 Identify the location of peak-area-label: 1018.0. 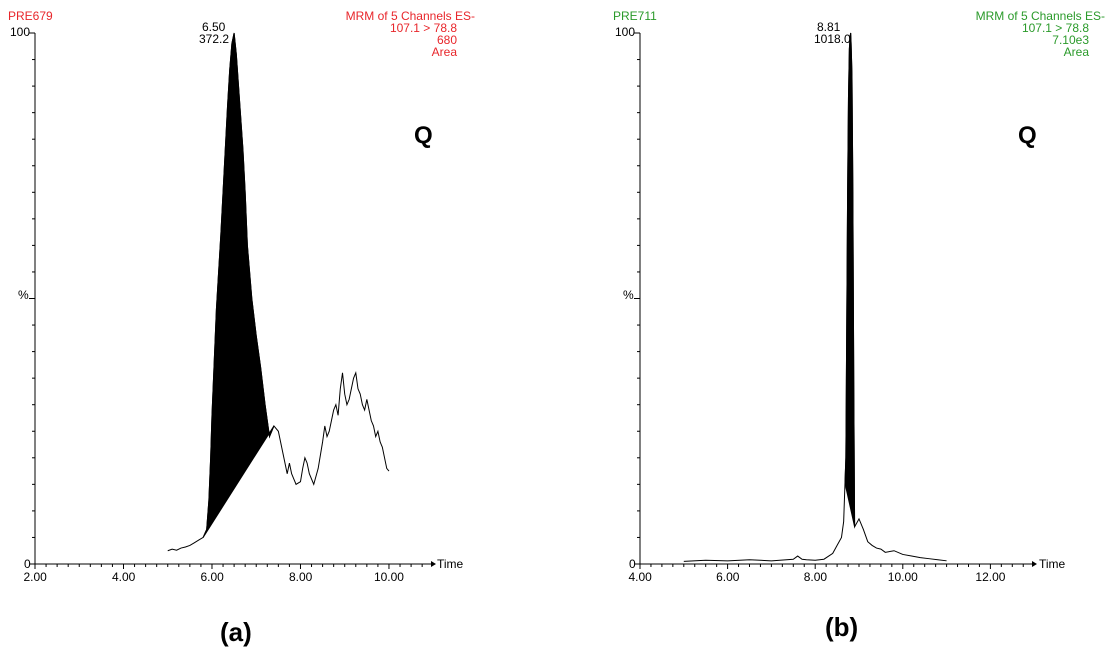
(832, 39).